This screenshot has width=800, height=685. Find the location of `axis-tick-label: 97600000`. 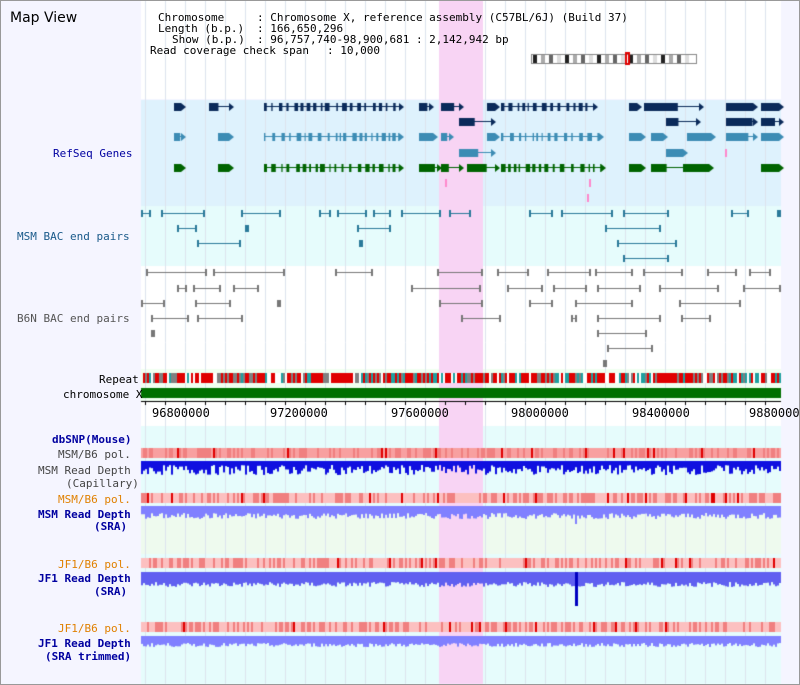

axis-tick-label: 97600000 is located at coordinates (420, 413).